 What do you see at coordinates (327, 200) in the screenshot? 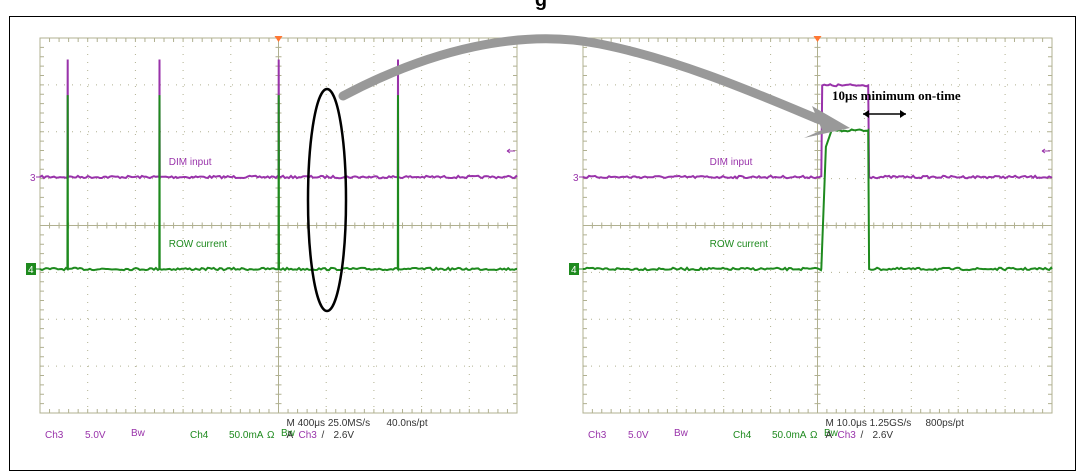
I see `highlight-ellipse` at bounding box center [327, 200].